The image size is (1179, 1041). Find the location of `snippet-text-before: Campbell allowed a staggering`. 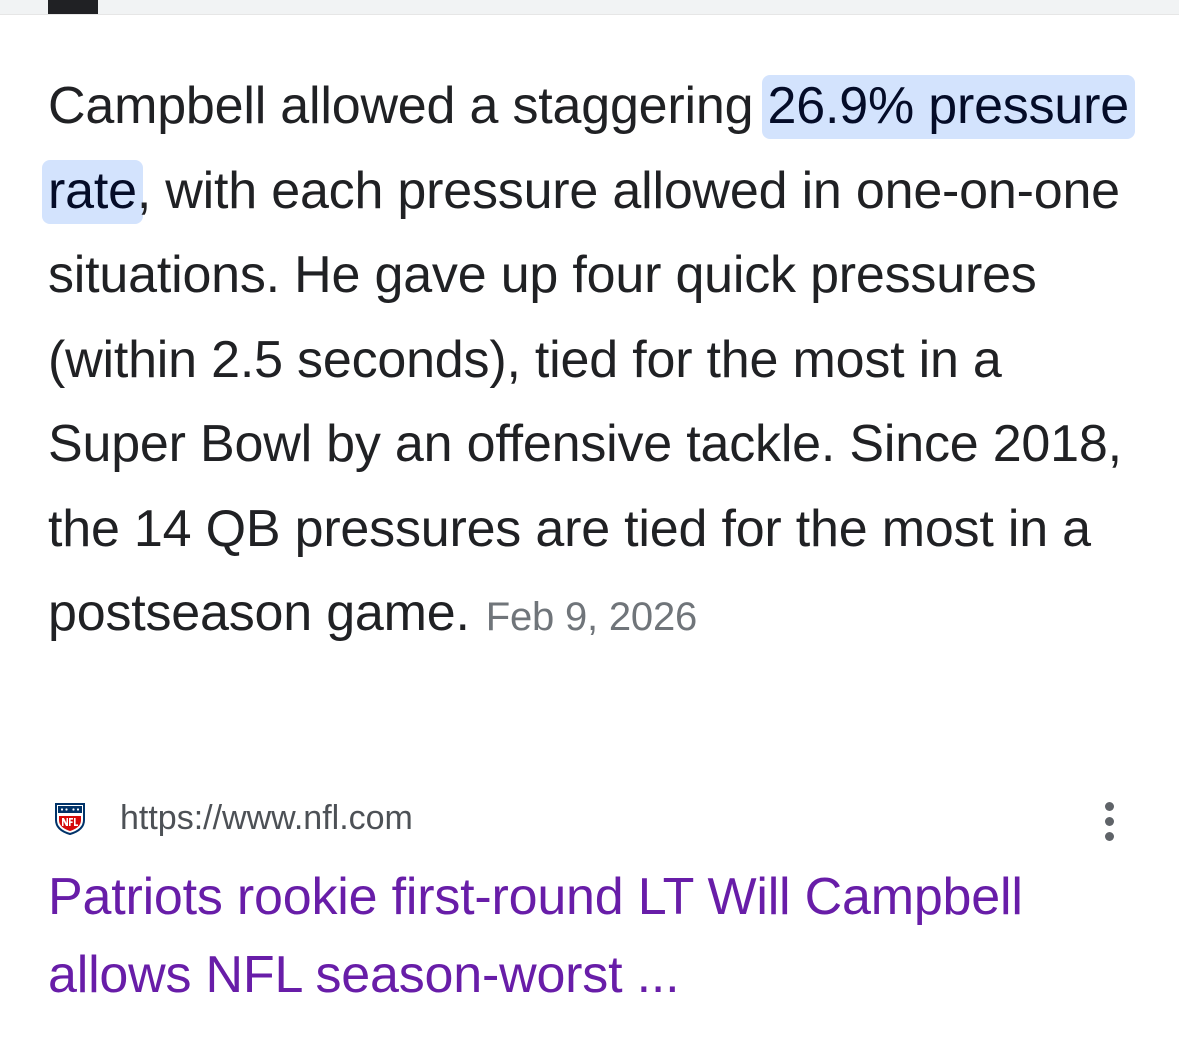

snippet-text-before: Campbell allowed a staggering is located at coordinates (408, 106).